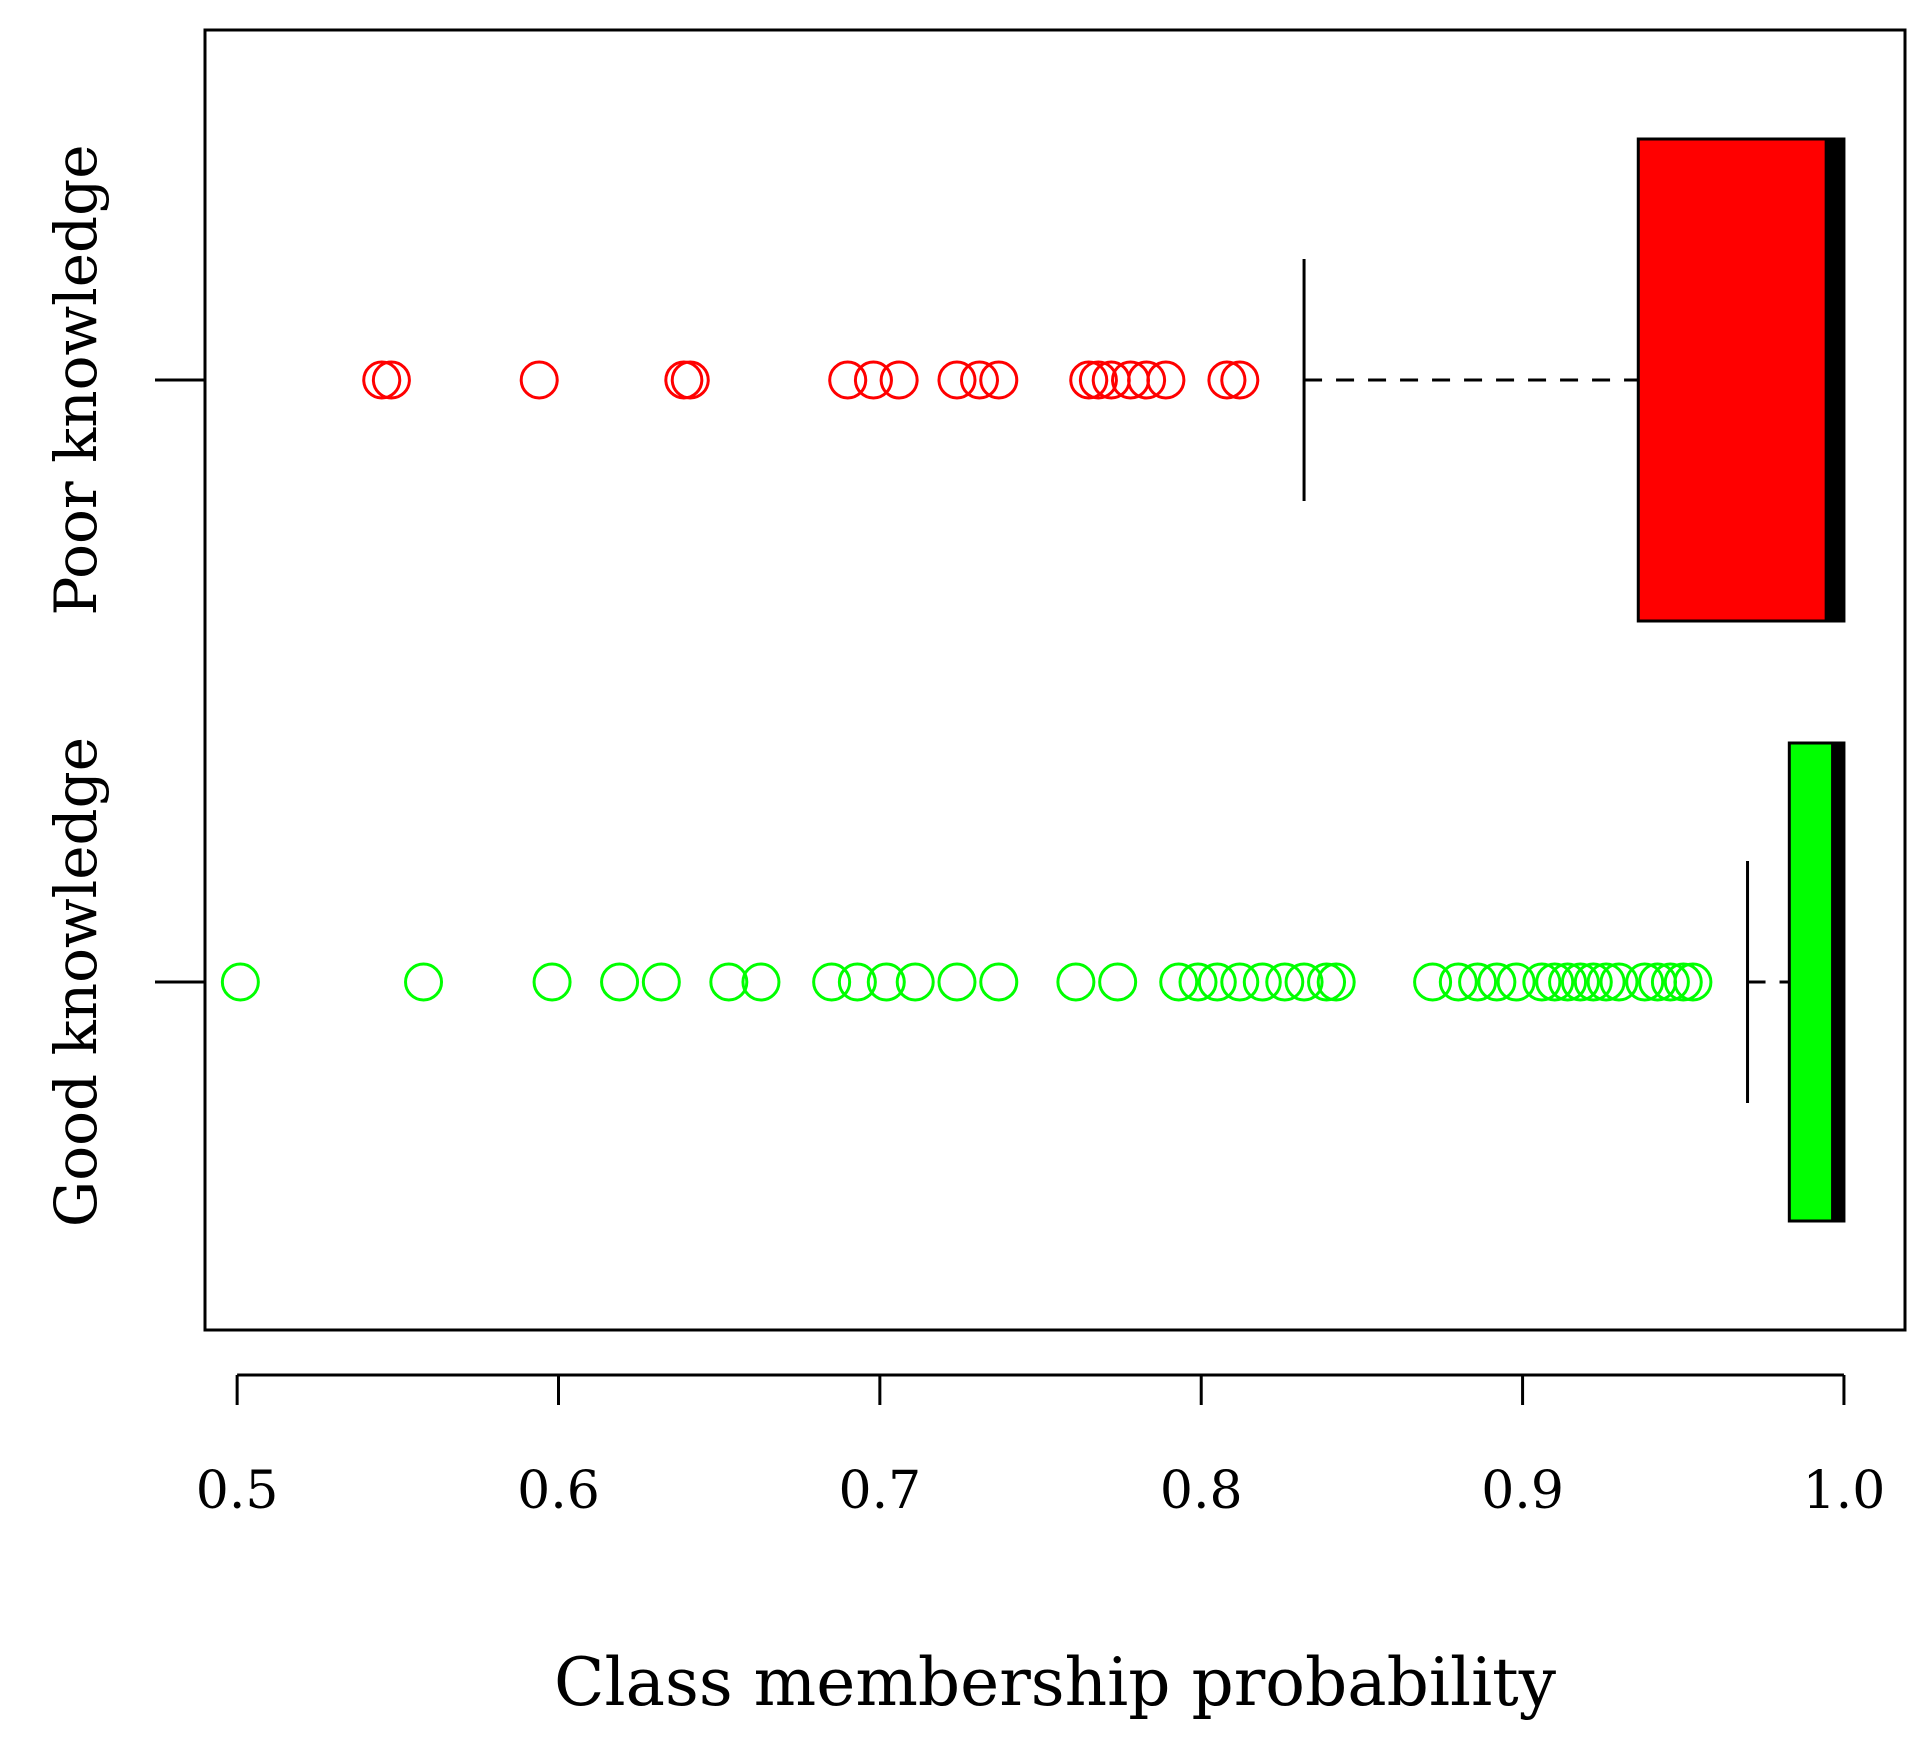 The width and height of the screenshot is (1929, 1751). Describe the element at coordinates (558, 1491) in the screenshot. I see `x-tick-label: 0.6` at that location.